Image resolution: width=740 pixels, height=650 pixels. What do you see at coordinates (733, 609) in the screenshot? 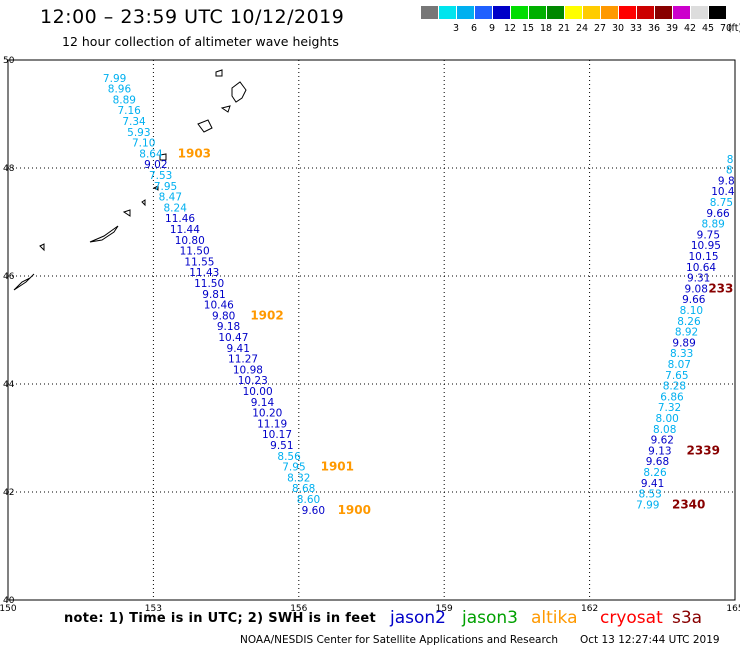
I see `lon-tick-label: 165` at bounding box center [733, 609].